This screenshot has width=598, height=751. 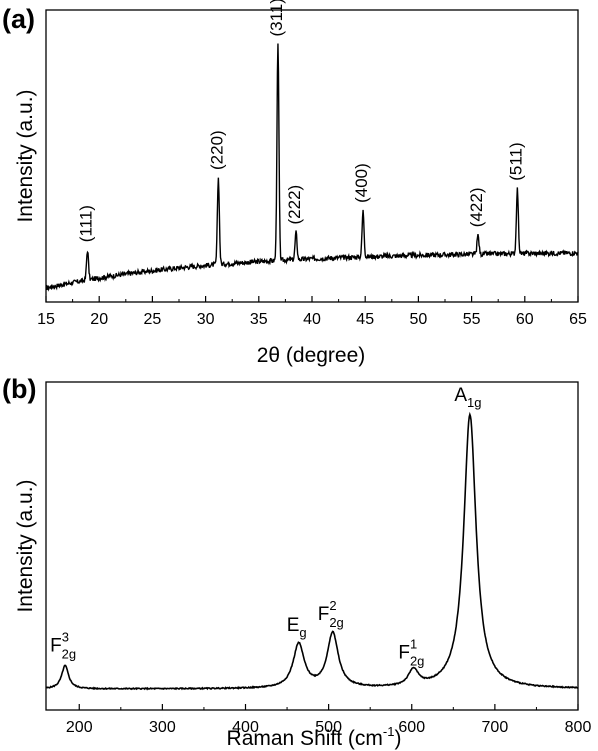 I want to click on xrd-x-tick-label: 30, so click(x=206, y=319).